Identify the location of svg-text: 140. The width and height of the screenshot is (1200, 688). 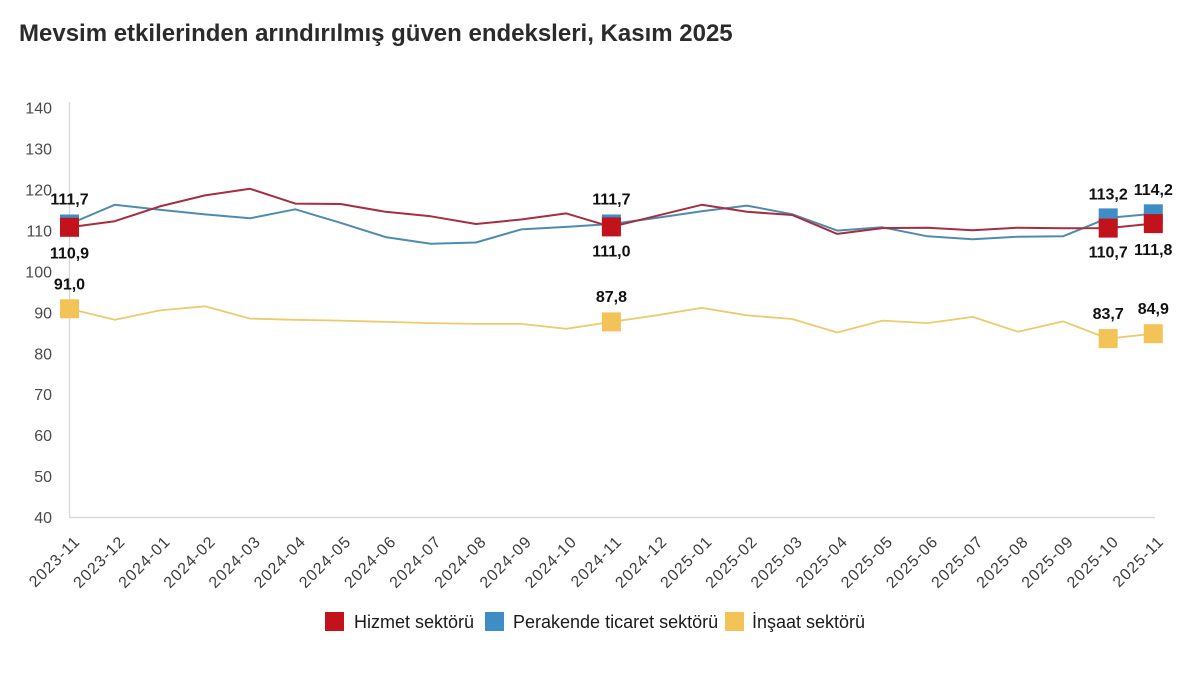
(38, 109).